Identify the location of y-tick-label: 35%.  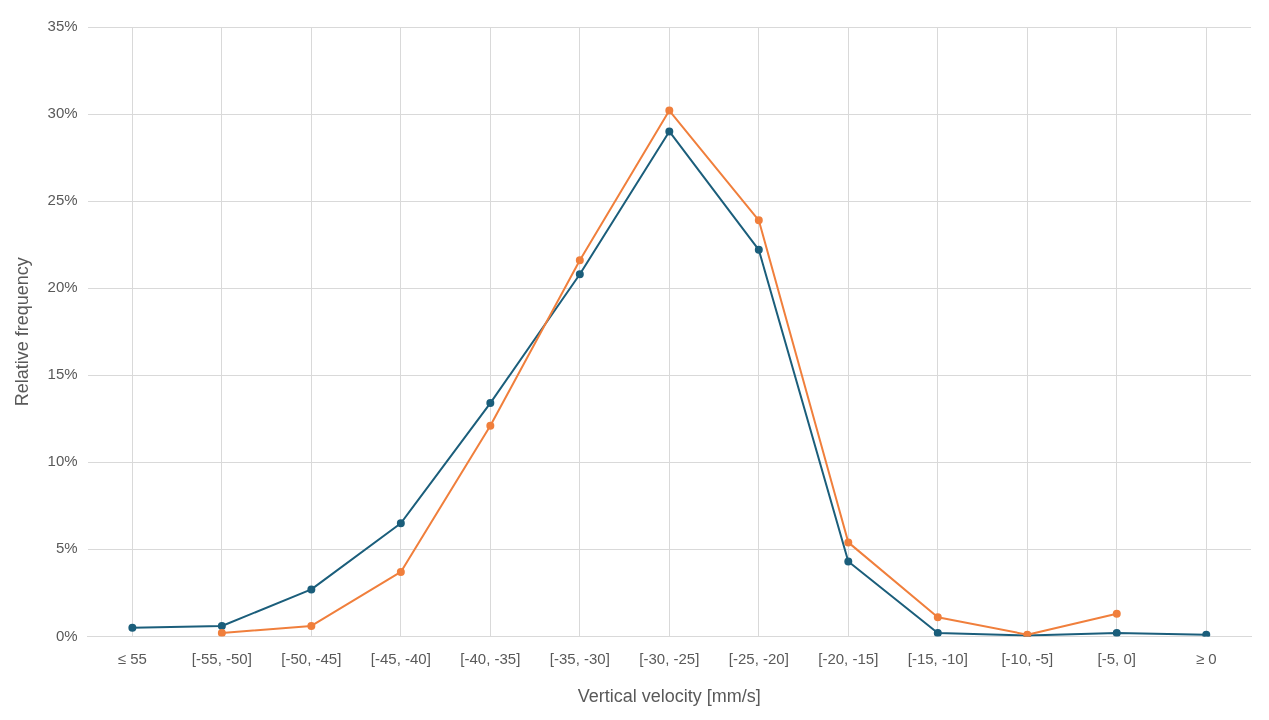
(62, 26).